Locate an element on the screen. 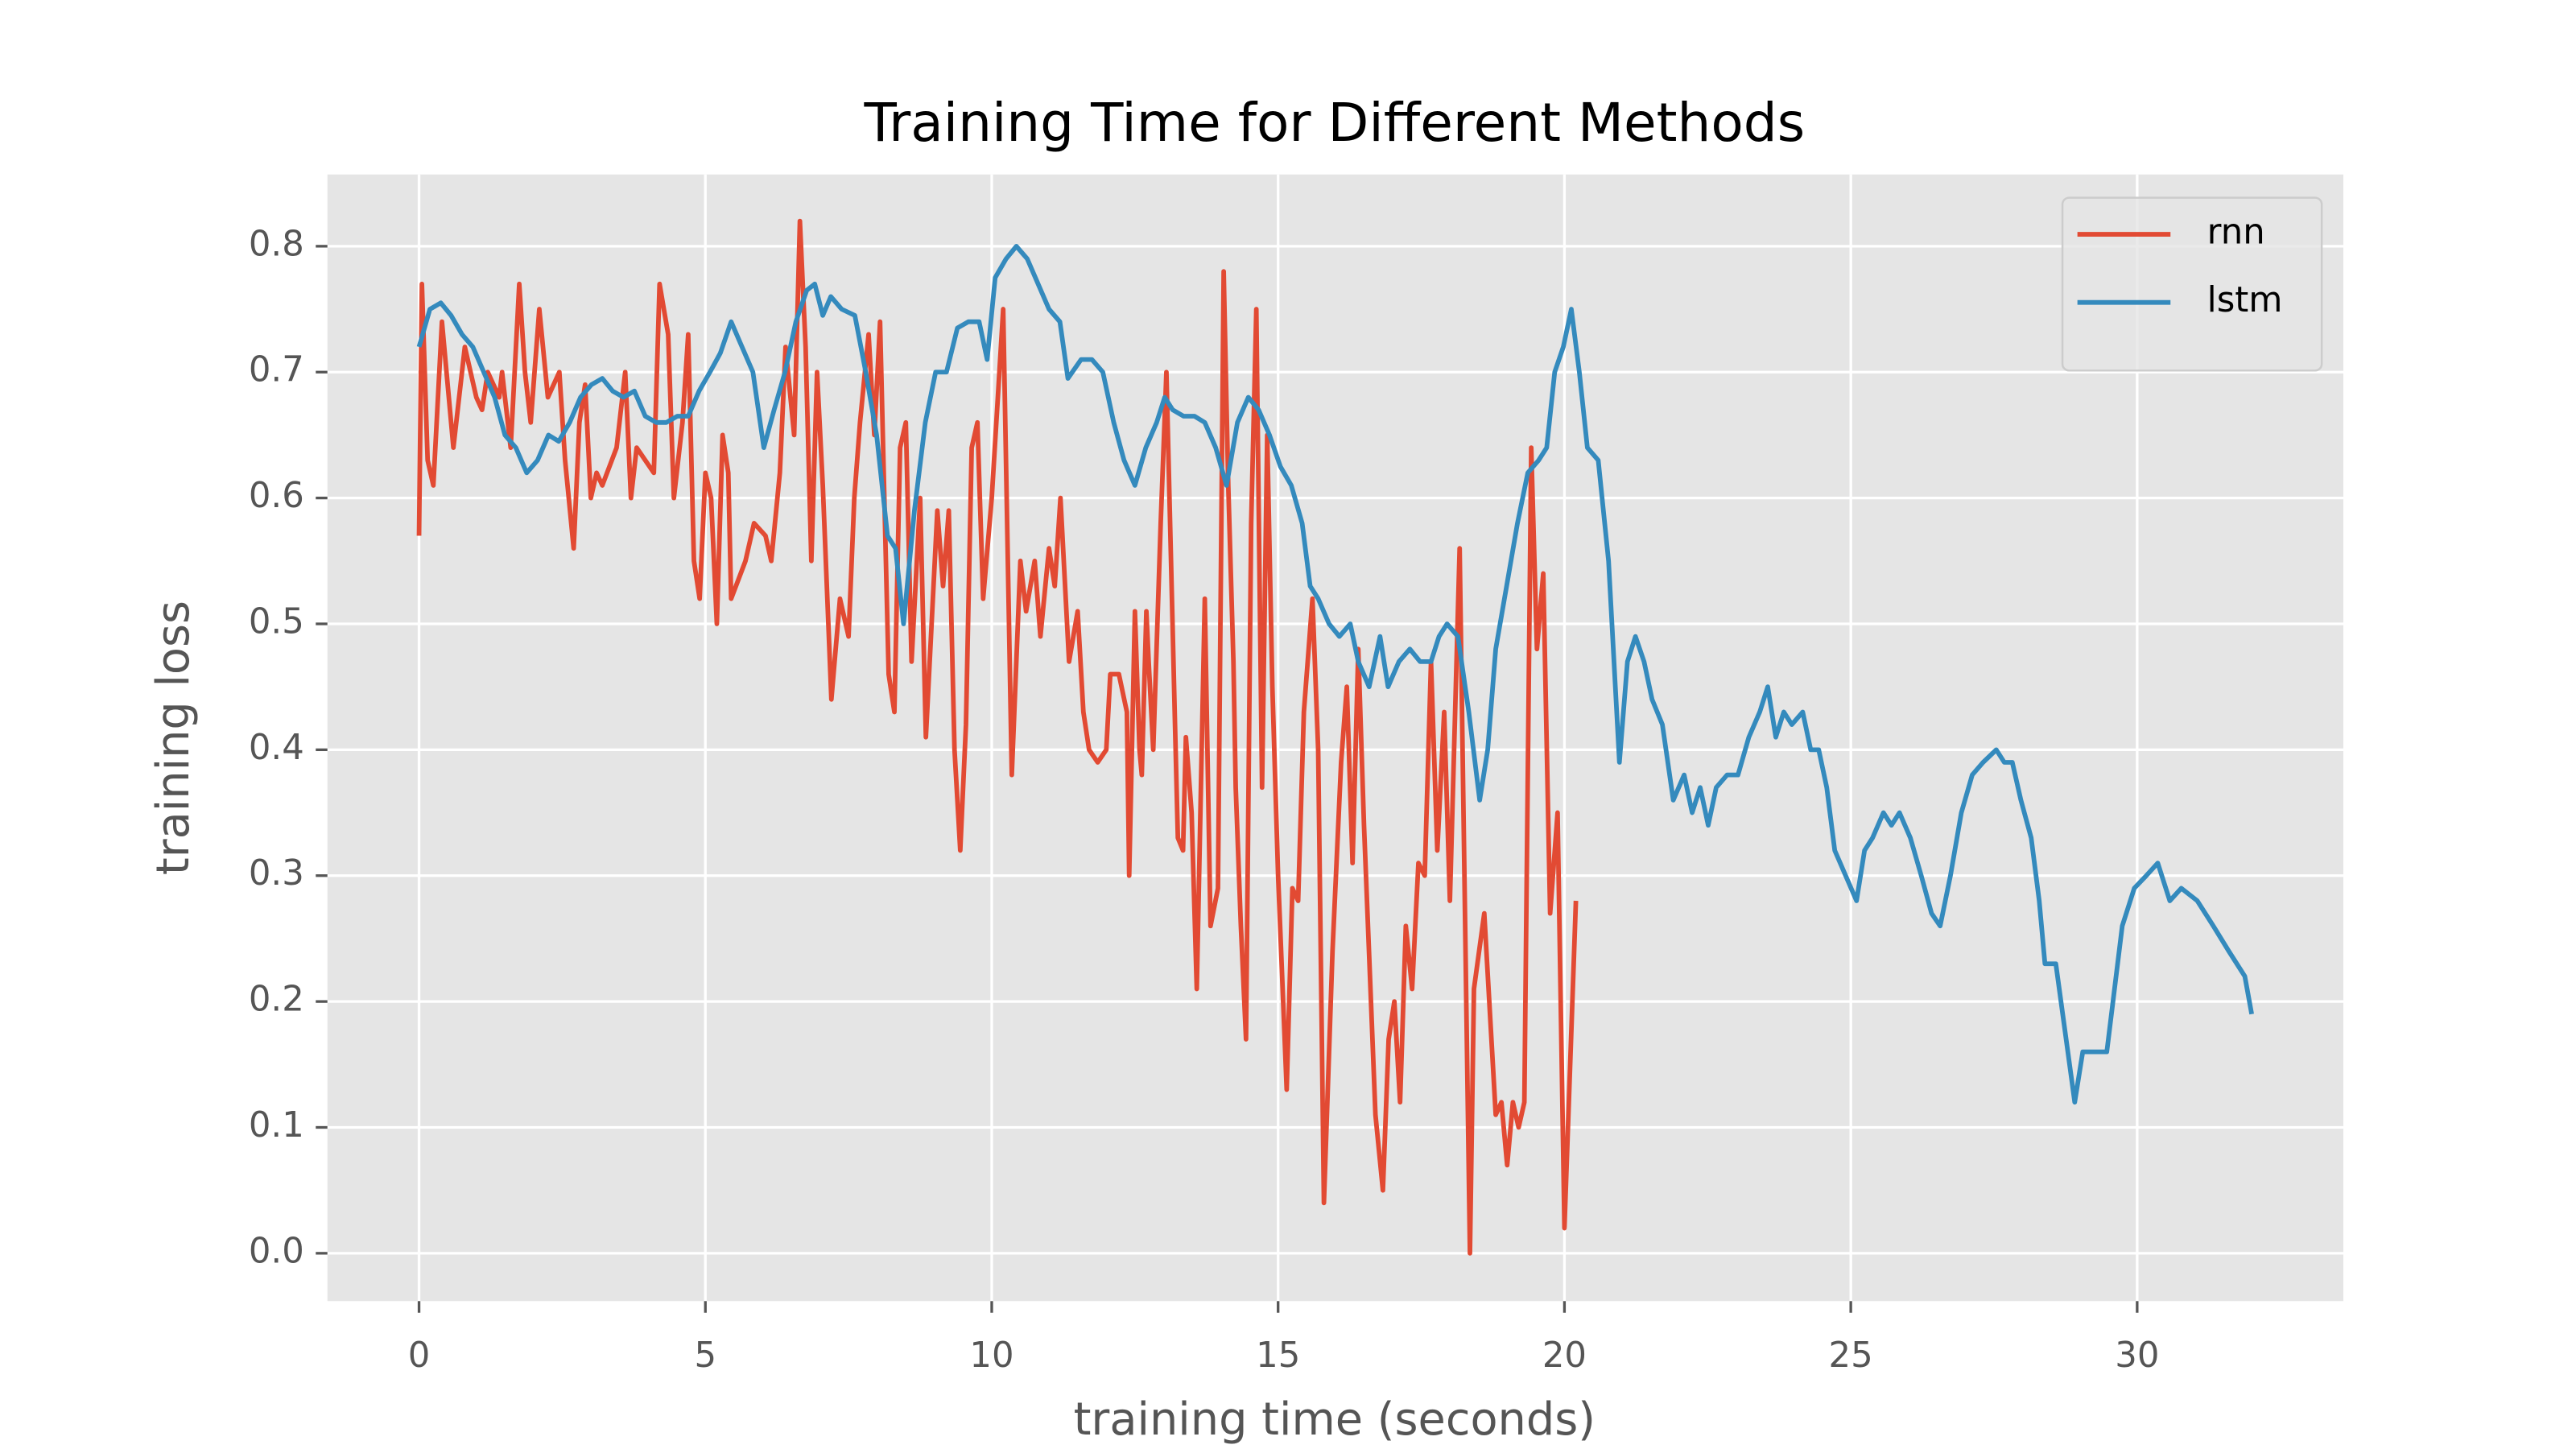  y-tick-label: 0.2 is located at coordinates (276, 1000).